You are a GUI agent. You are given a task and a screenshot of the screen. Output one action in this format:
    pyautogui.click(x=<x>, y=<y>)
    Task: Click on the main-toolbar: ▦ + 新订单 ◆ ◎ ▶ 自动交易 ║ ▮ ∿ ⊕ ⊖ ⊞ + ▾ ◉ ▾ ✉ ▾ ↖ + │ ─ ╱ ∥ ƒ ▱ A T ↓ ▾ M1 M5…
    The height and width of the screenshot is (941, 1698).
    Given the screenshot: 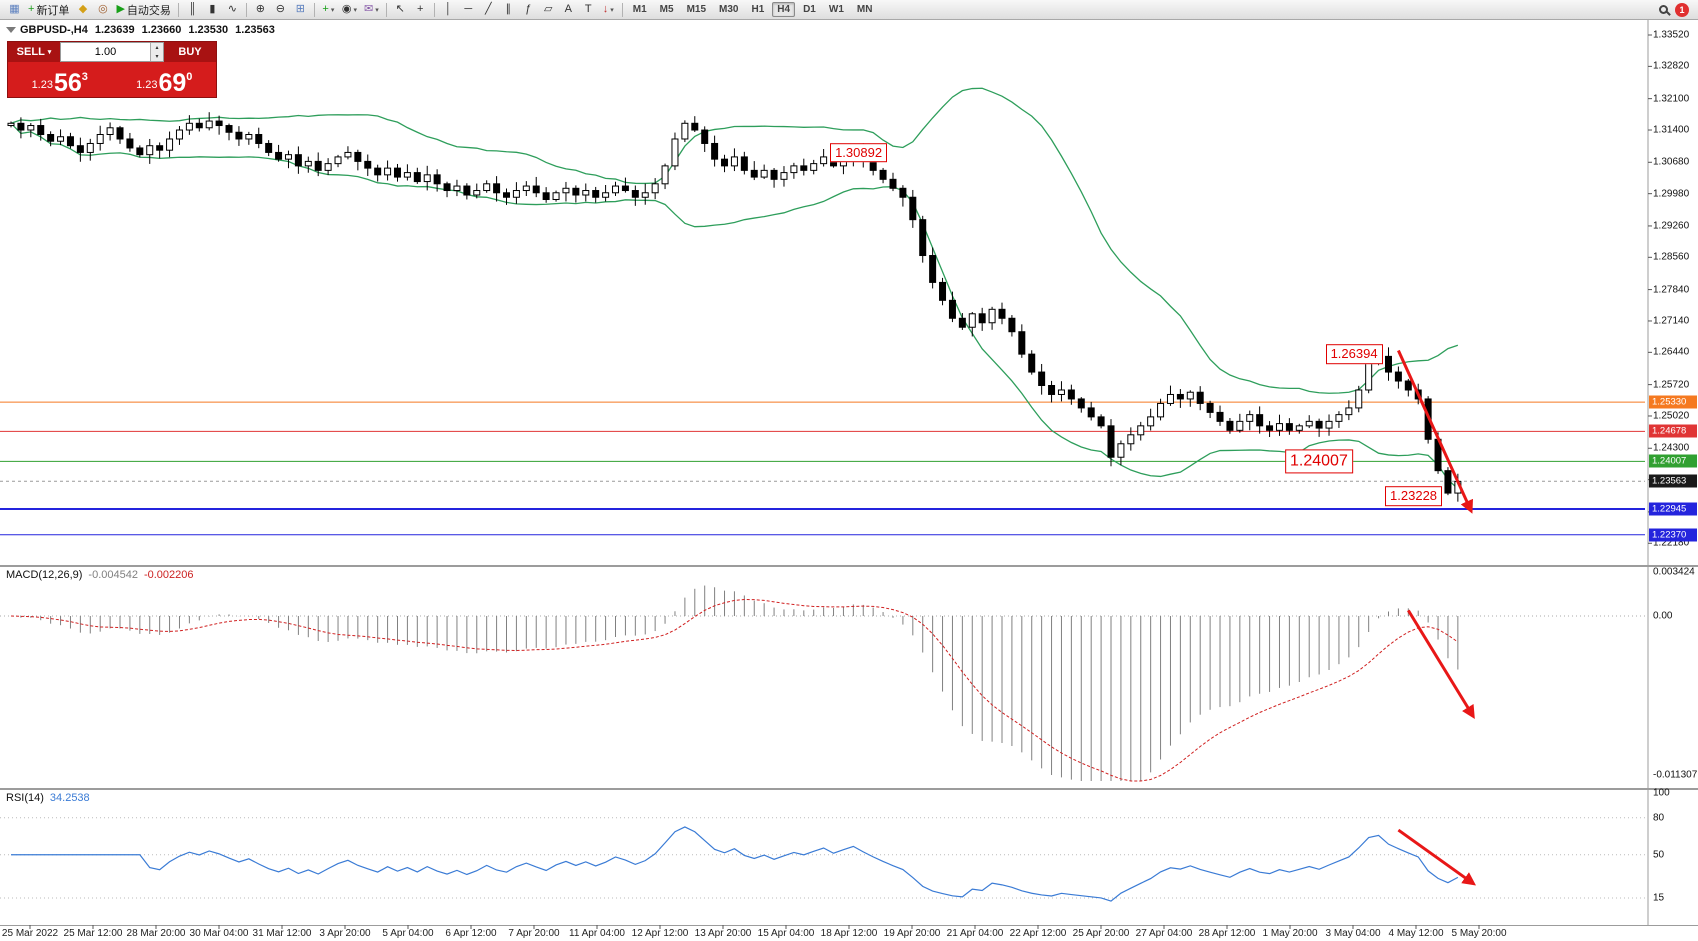 What is the action you would take?
    pyautogui.click(x=849, y=10)
    